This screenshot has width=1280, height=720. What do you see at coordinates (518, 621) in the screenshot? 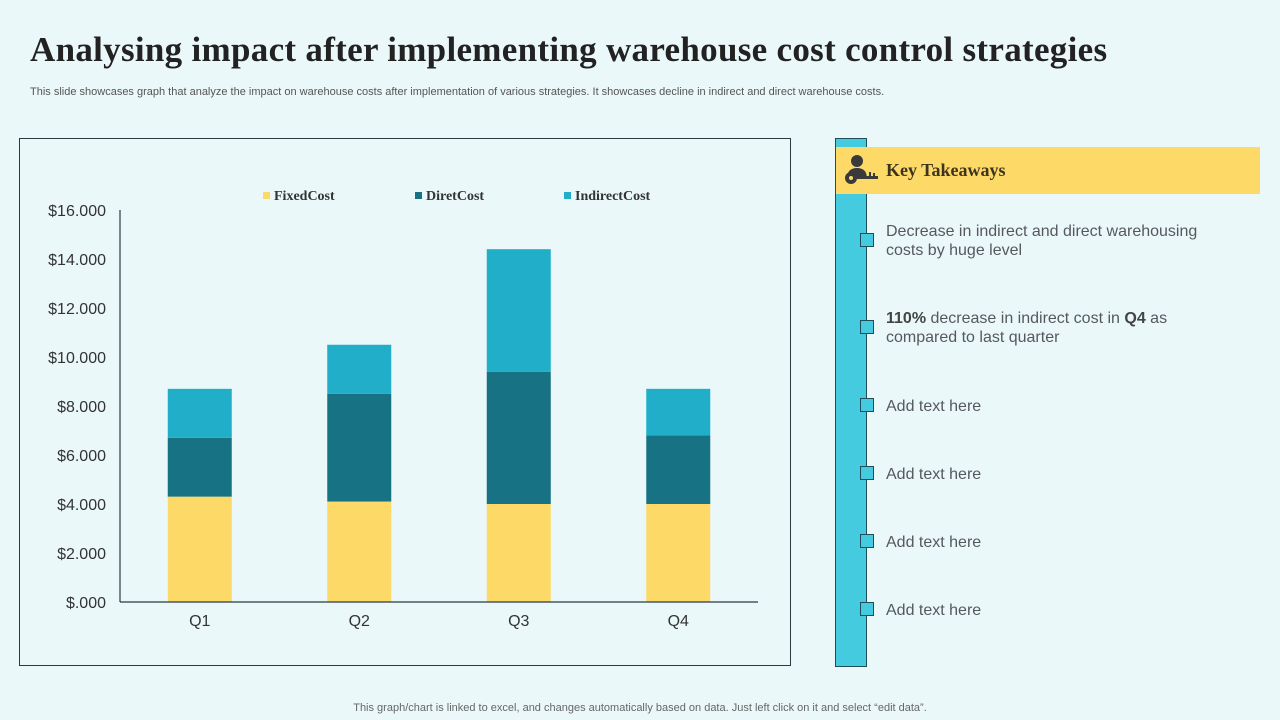
I see `x-tick-label: Q3` at bounding box center [518, 621].